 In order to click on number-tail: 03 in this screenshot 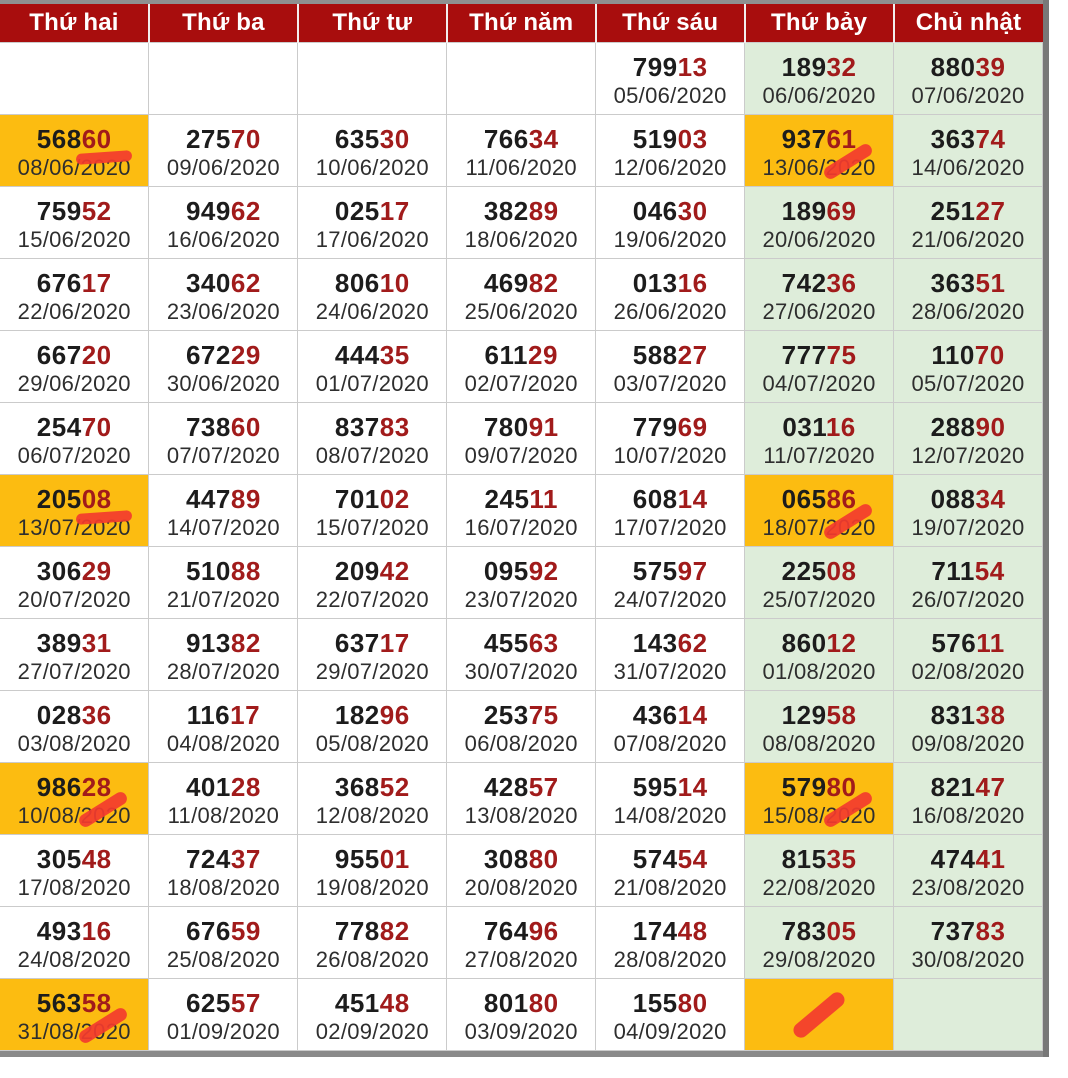, I will do `click(692, 138)`.